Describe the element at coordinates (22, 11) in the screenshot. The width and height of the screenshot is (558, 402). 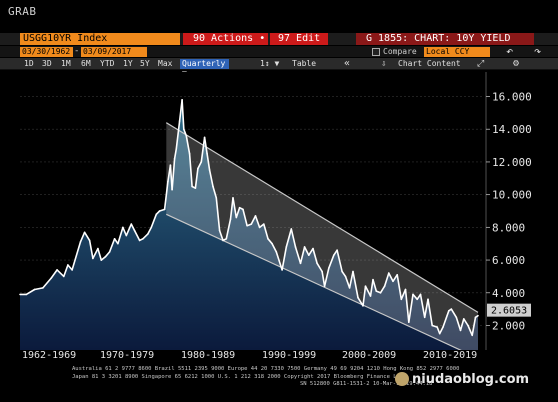
I see `grab-label: GRAB` at that location.